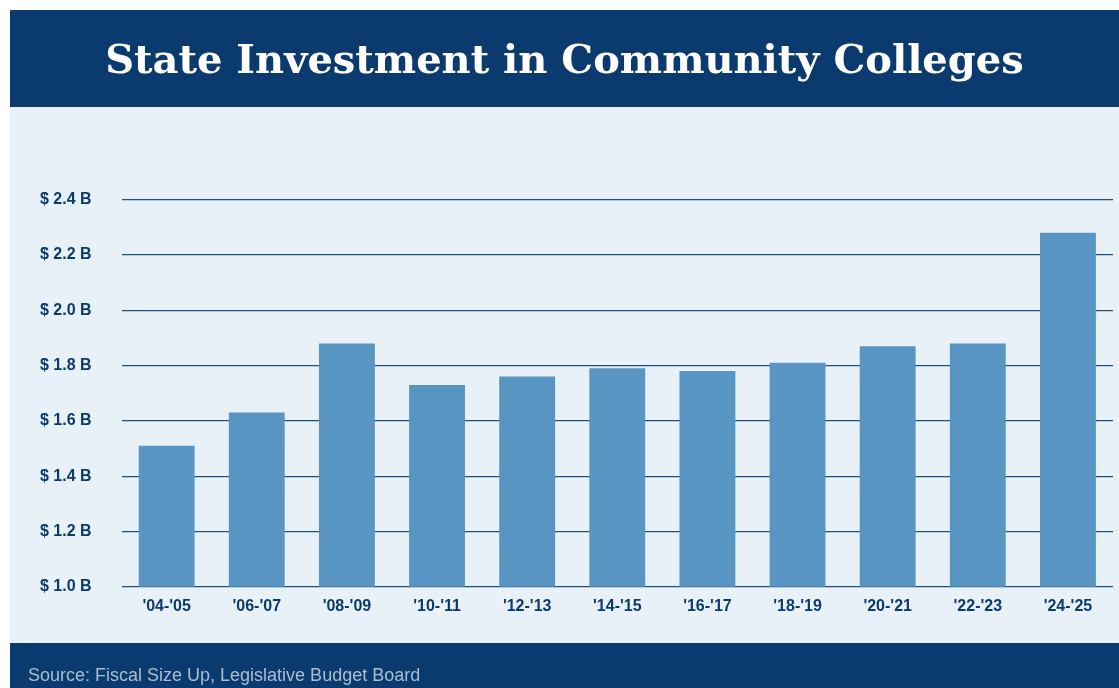 The image size is (1119, 688). Describe the element at coordinates (707, 605) in the screenshot. I see `x-tick-label: '16-'17` at that location.